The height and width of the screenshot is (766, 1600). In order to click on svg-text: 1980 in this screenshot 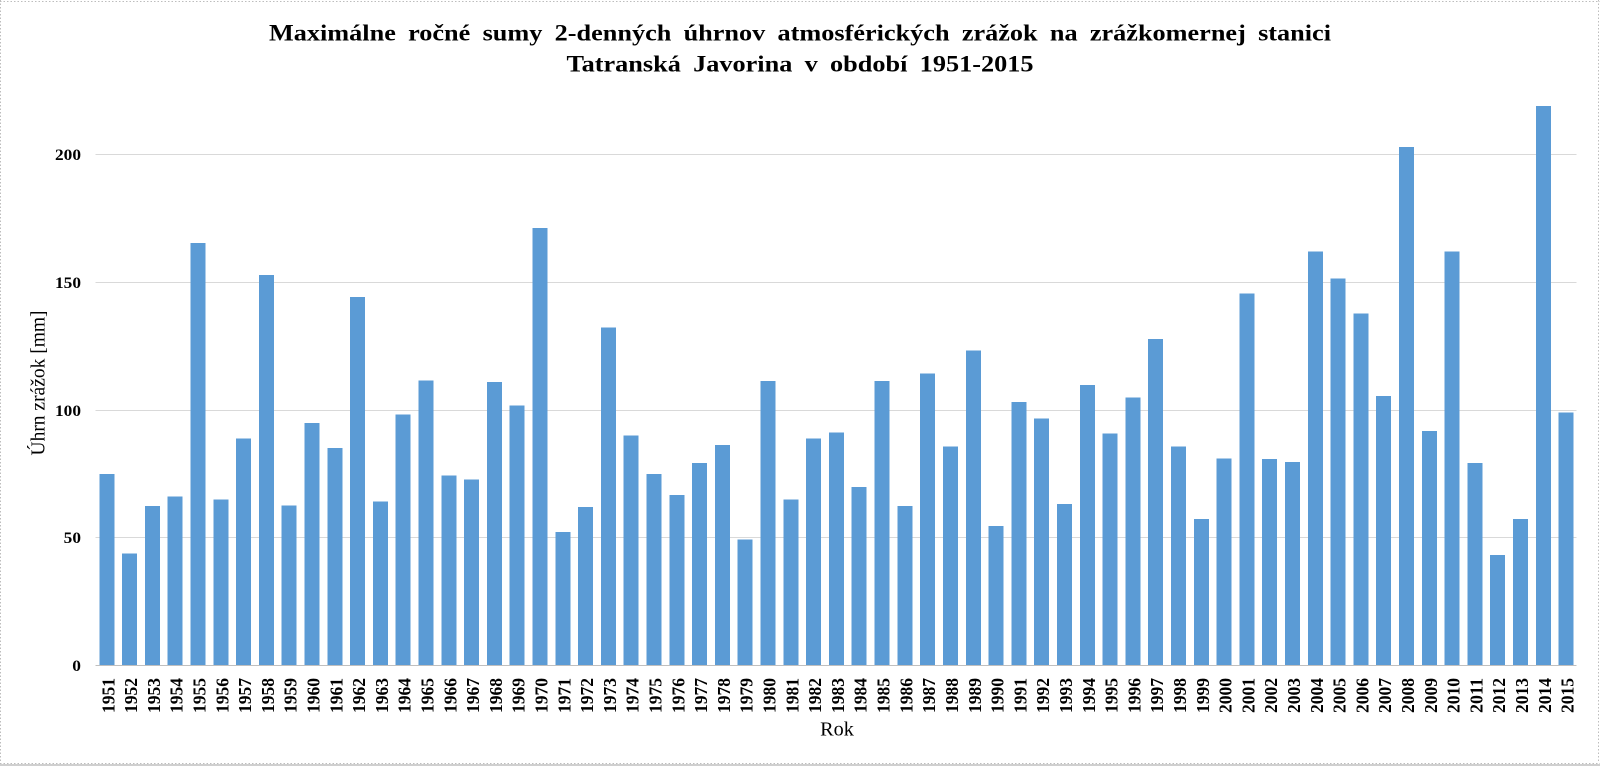, I will do `click(770, 695)`.